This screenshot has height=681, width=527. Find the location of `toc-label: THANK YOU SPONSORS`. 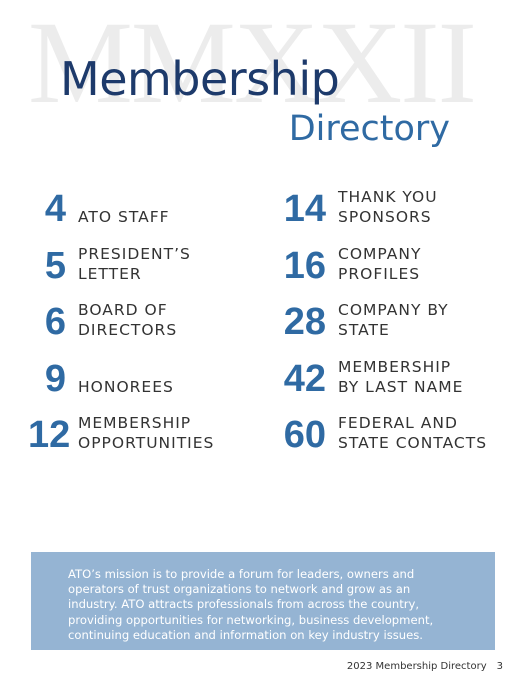

toc-label: THANK YOU SPONSORS is located at coordinates (388, 207).